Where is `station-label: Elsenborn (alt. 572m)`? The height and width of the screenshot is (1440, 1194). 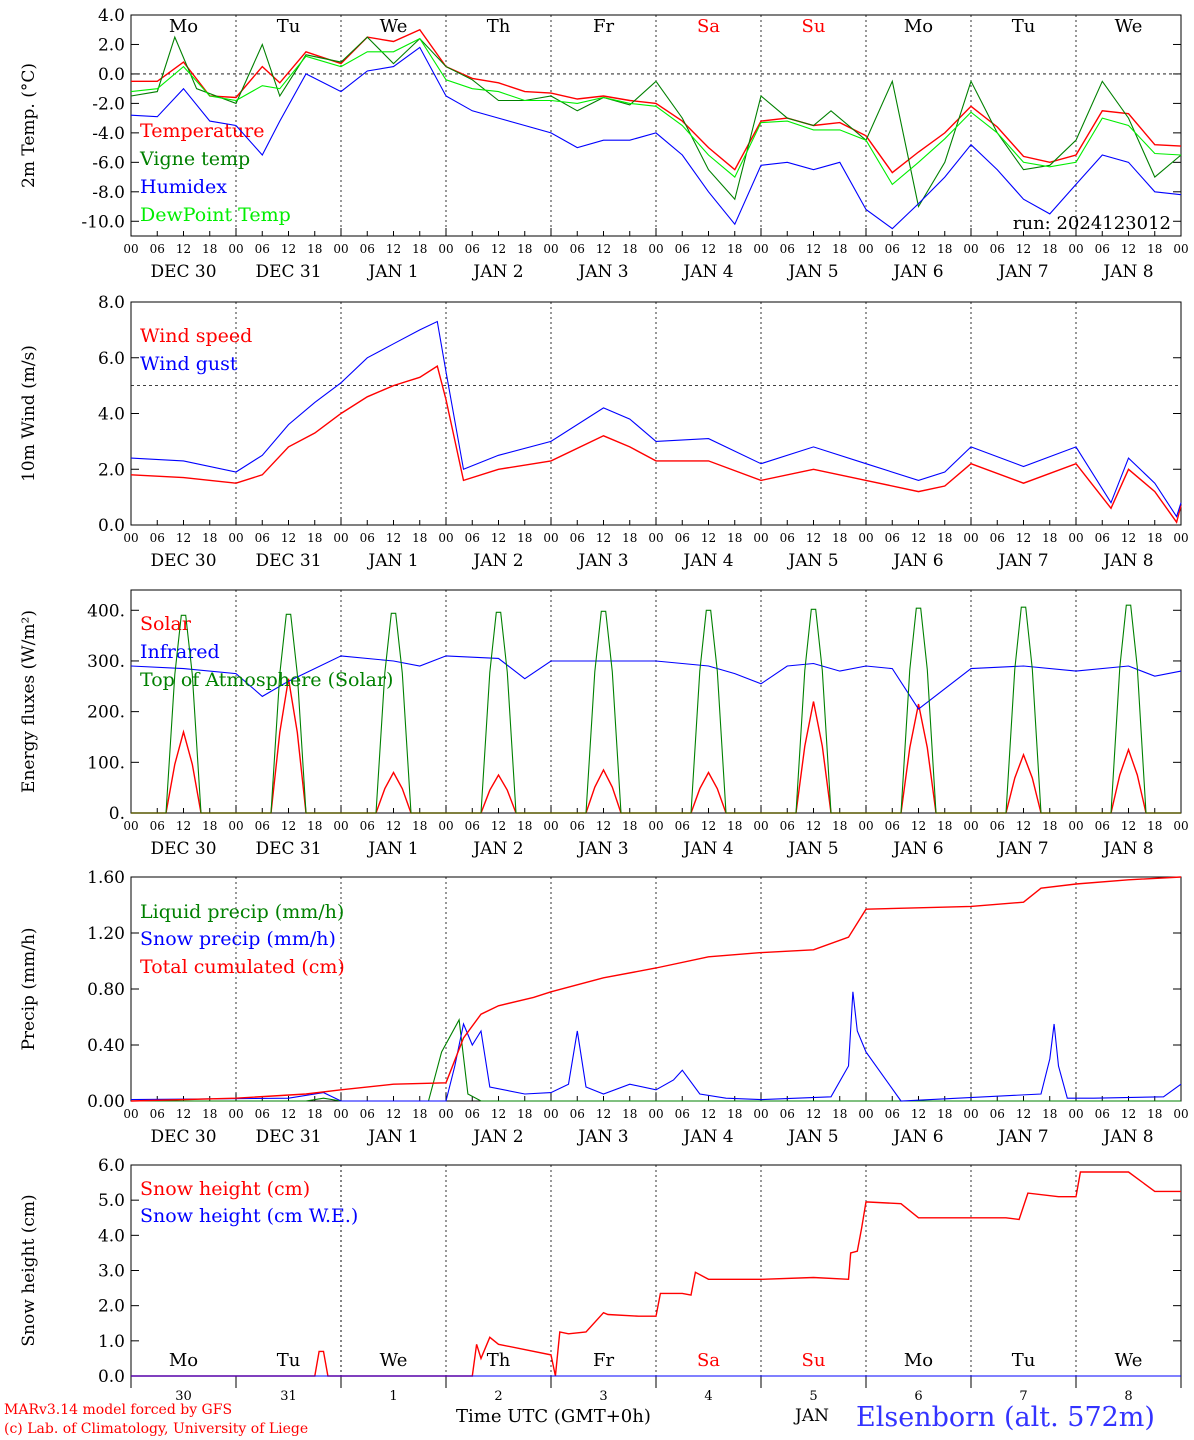 station-label: Elsenborn (alt. 572m) is located at coordinates (1005, 1417).